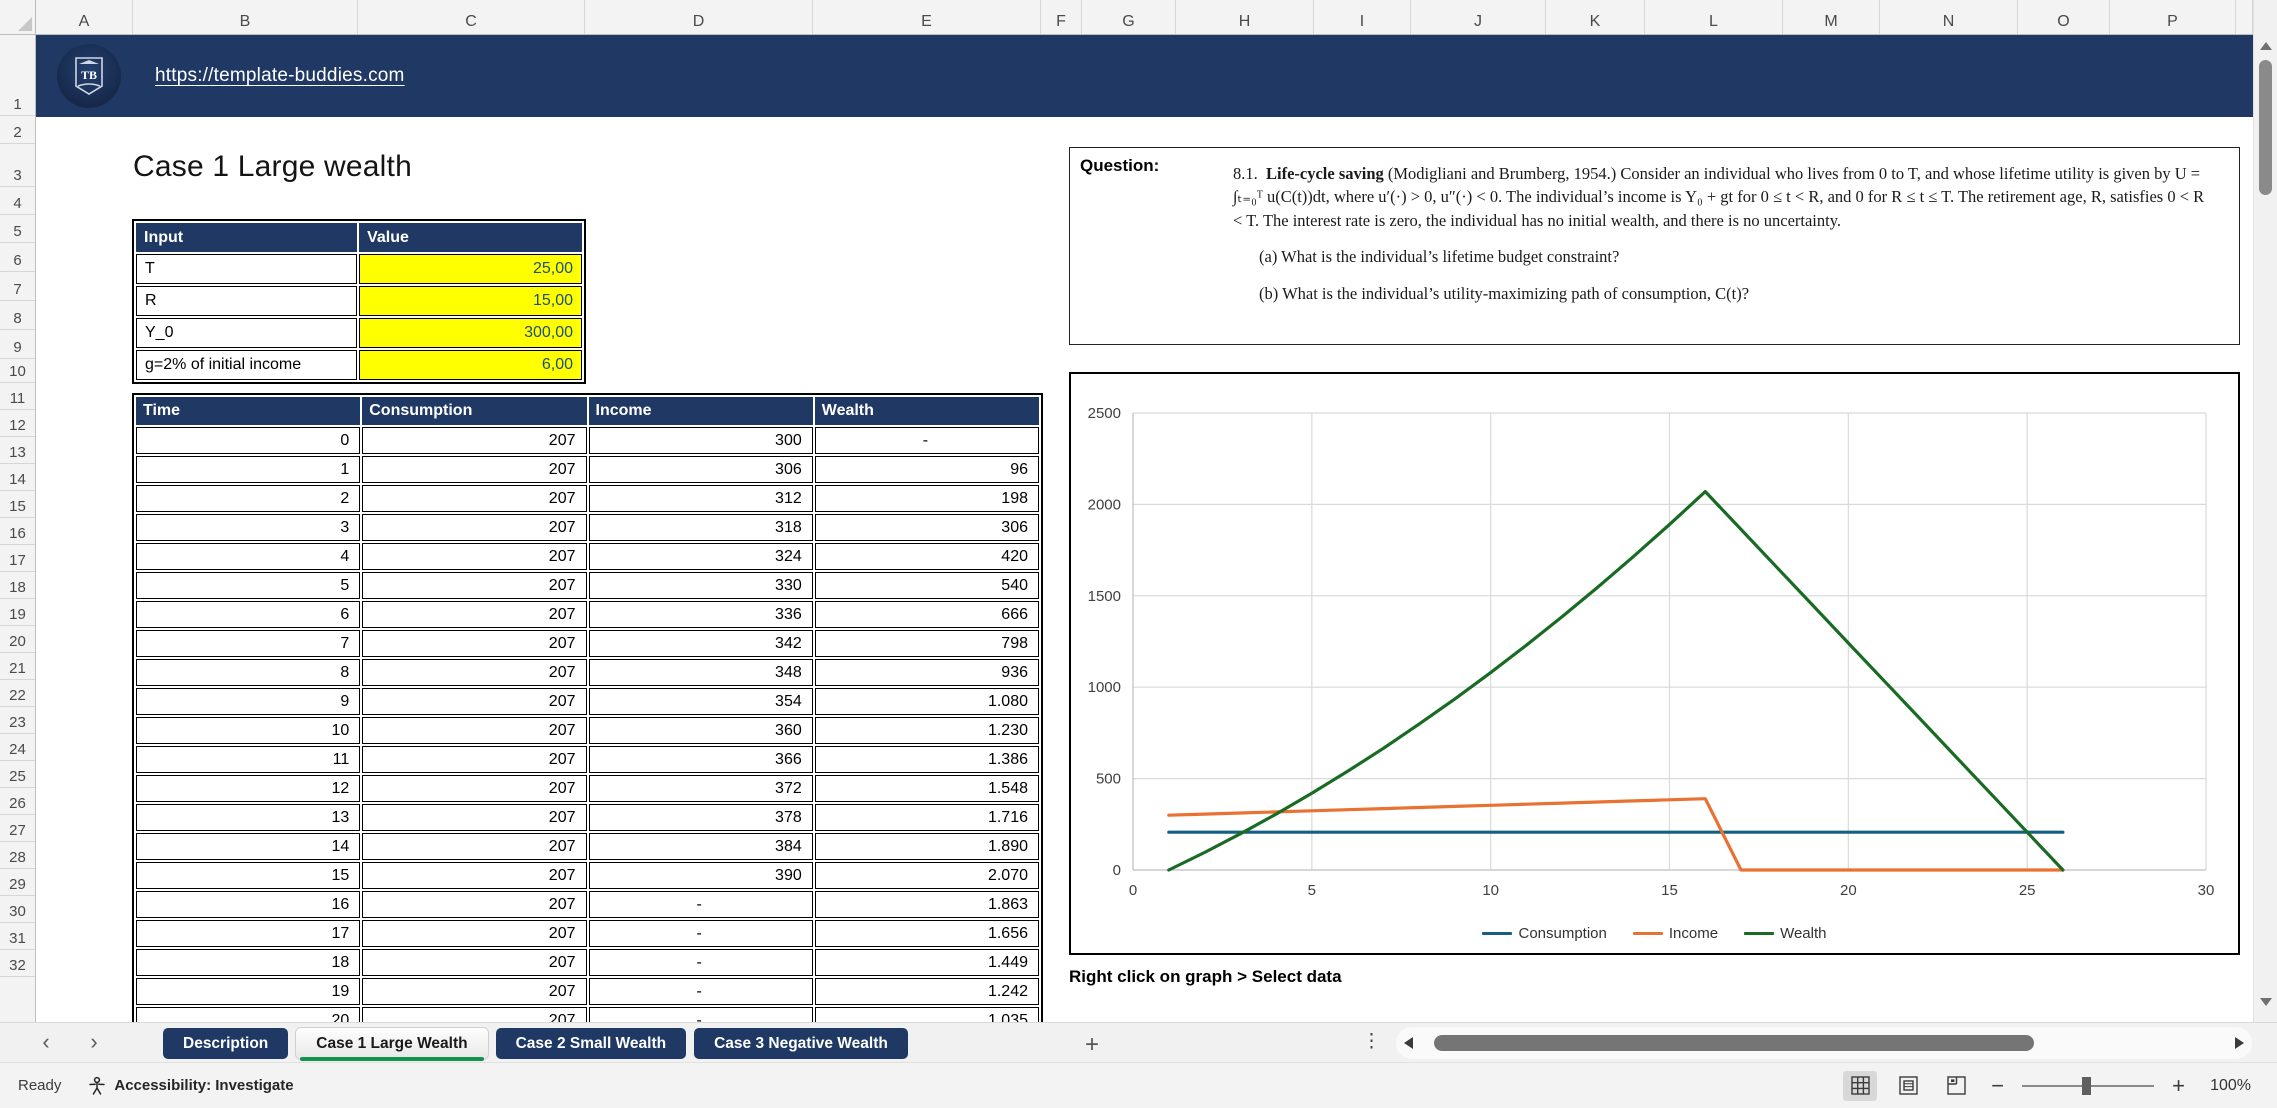 The width and height of the screenshot is (2277, 1108). I want to click on input-label-cell: R, so click(247, 301).